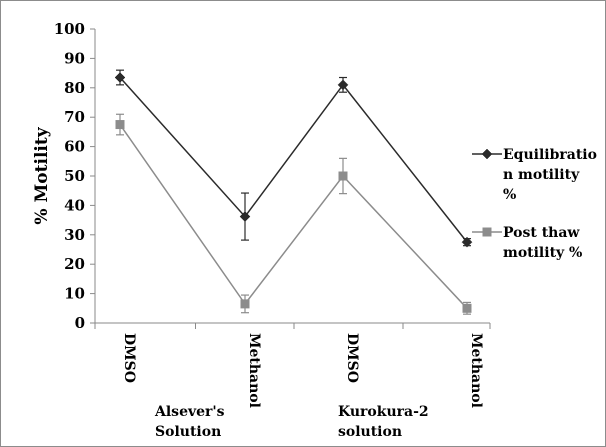  What do you see at coordinates (80, 323) in the screenshot?
I see `y-tick-label: 0` at bounding box center [80, 323].